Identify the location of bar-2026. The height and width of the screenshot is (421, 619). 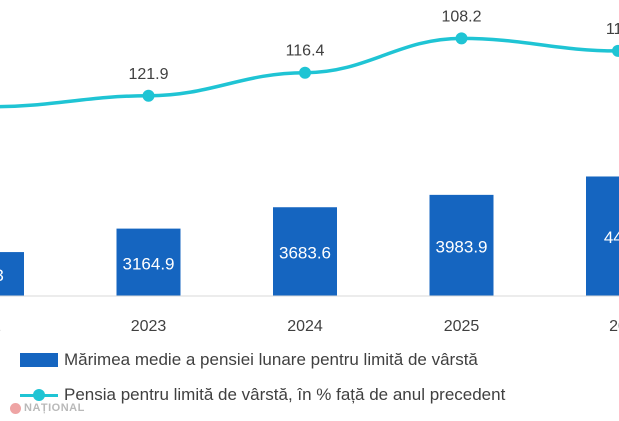
(602, 236).